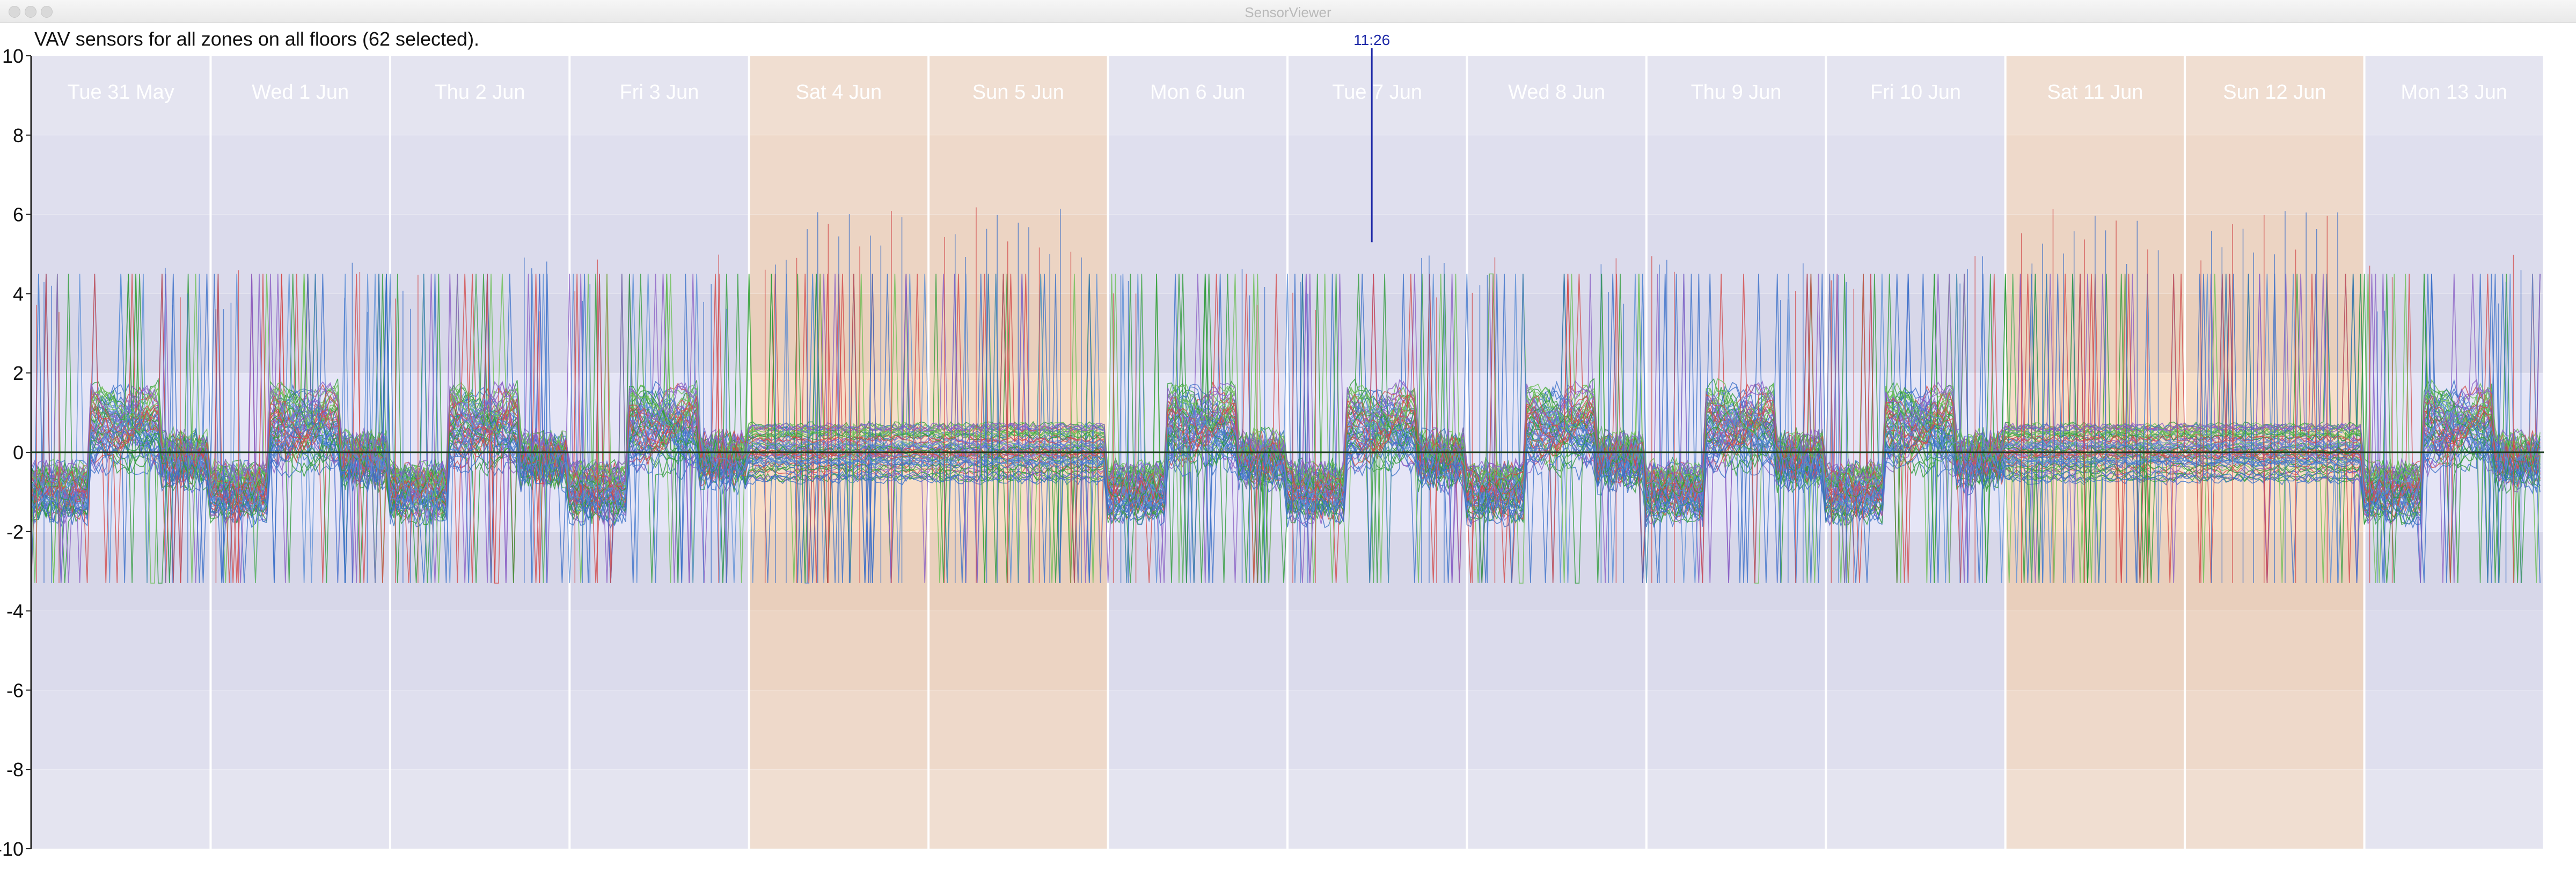  Describe the element at coordinates (2095, 92) in the screenshot. I see `day-label: Sat 11 Jun` at that location.